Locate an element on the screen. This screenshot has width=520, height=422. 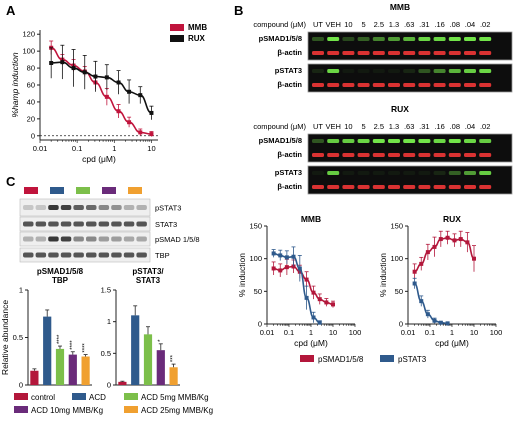
blot-strip is located at coordinates (85, 224).